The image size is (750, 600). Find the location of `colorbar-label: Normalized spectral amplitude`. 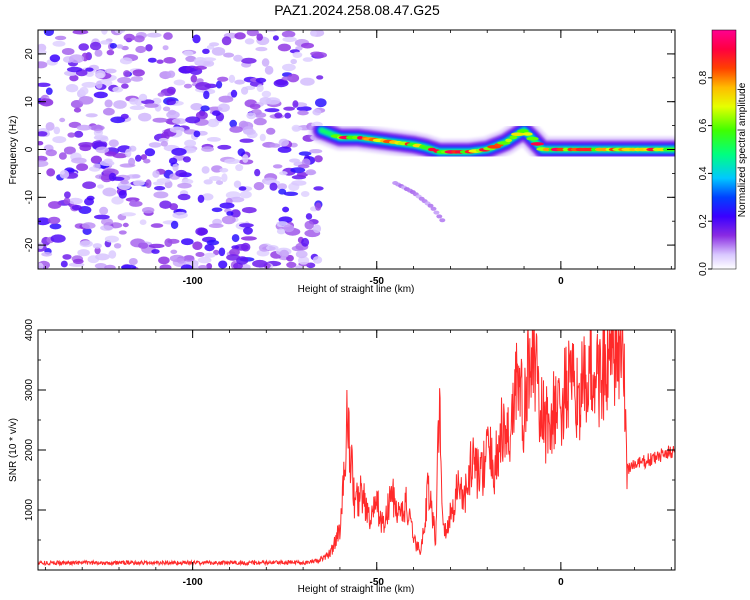

colorbar-label: Normalized spectral amplitude is located at coordinates (742, 149).